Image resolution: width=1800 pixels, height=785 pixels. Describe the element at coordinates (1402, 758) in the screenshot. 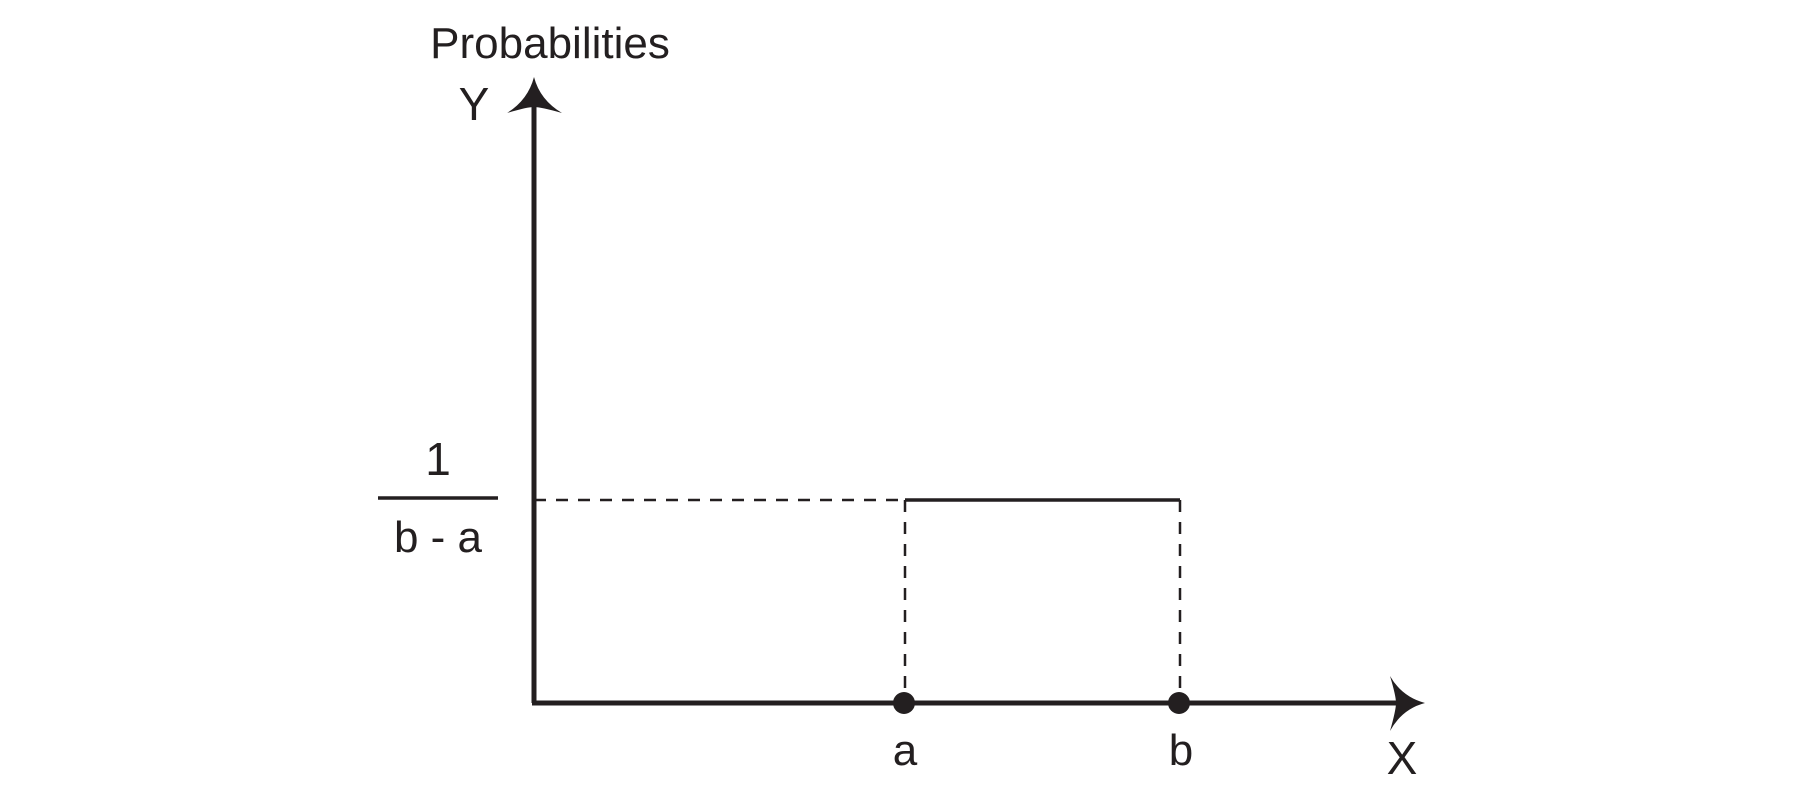

I see `x-axis-letter: X` at that location.